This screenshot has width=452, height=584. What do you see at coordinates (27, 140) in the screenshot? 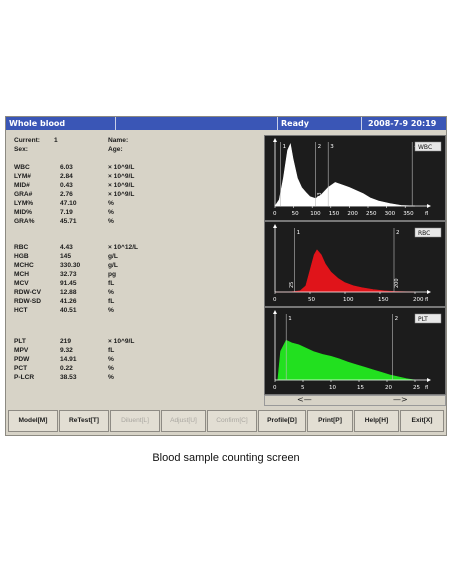
I see `current-label: Current:` at bounding box center [27, 140].